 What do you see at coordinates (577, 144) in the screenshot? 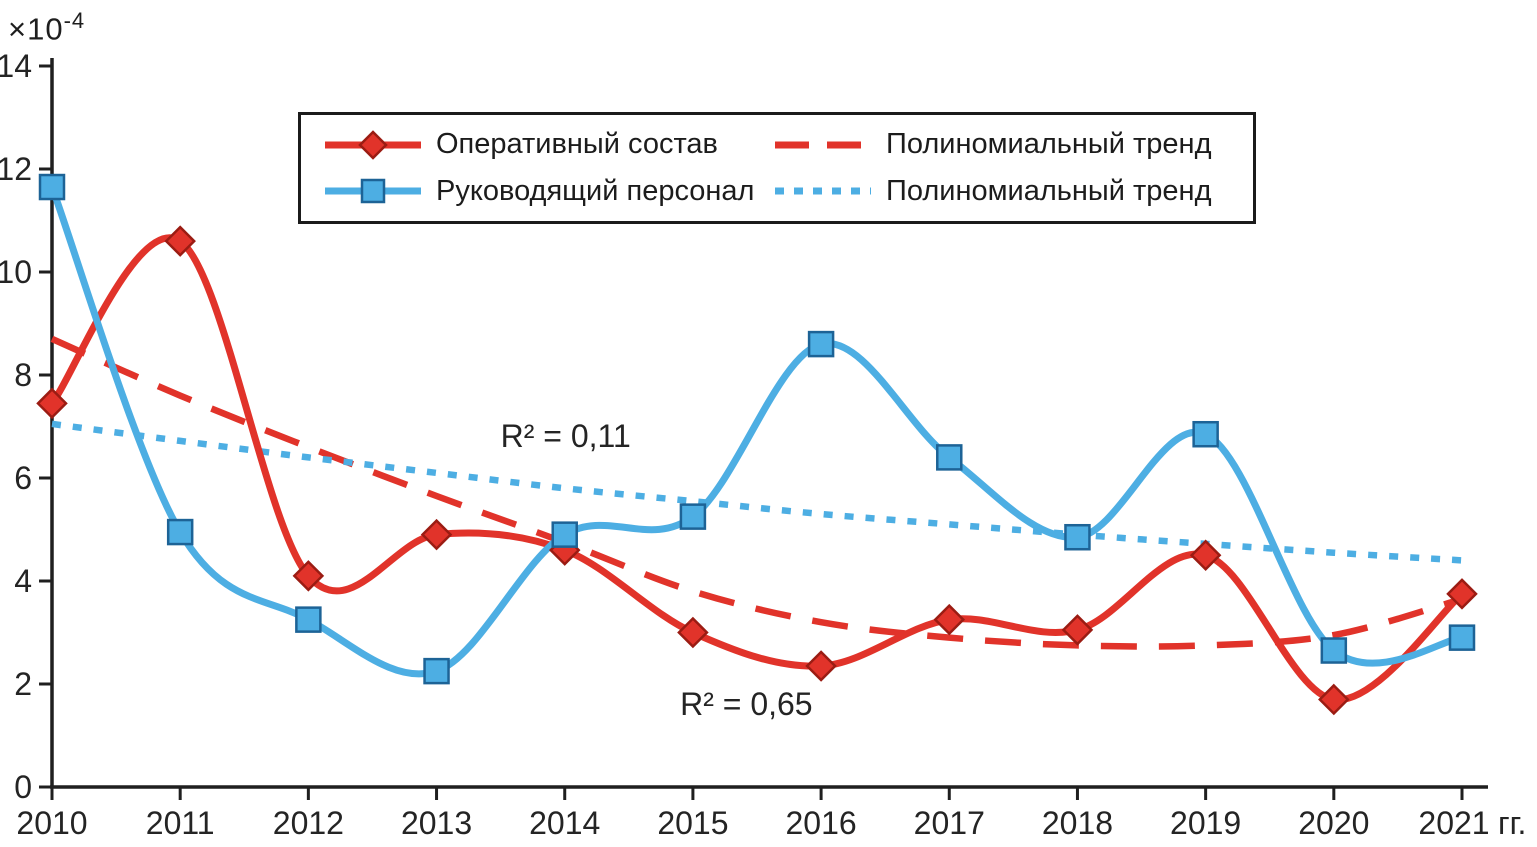
I see `legend-label: Оперативный состав` at bounding box center [577, 144].